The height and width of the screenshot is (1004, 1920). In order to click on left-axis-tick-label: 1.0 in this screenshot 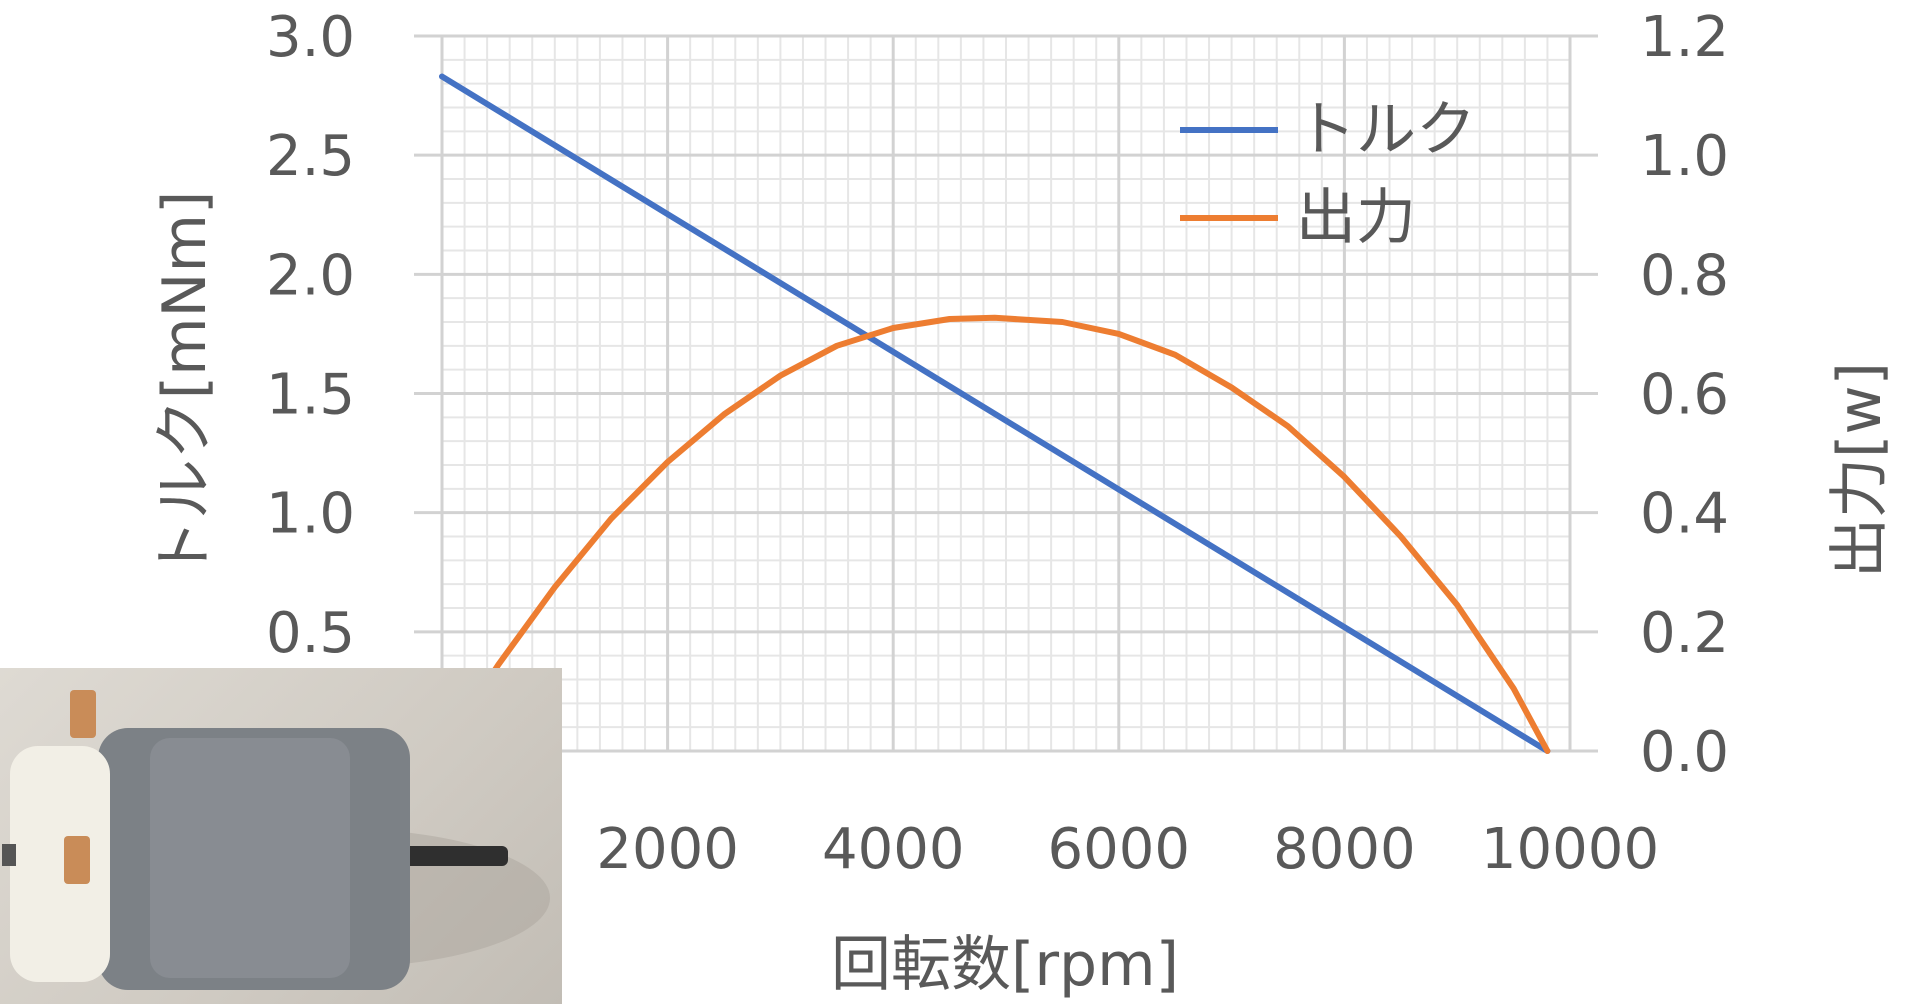, I will do `click(310, 514)`.